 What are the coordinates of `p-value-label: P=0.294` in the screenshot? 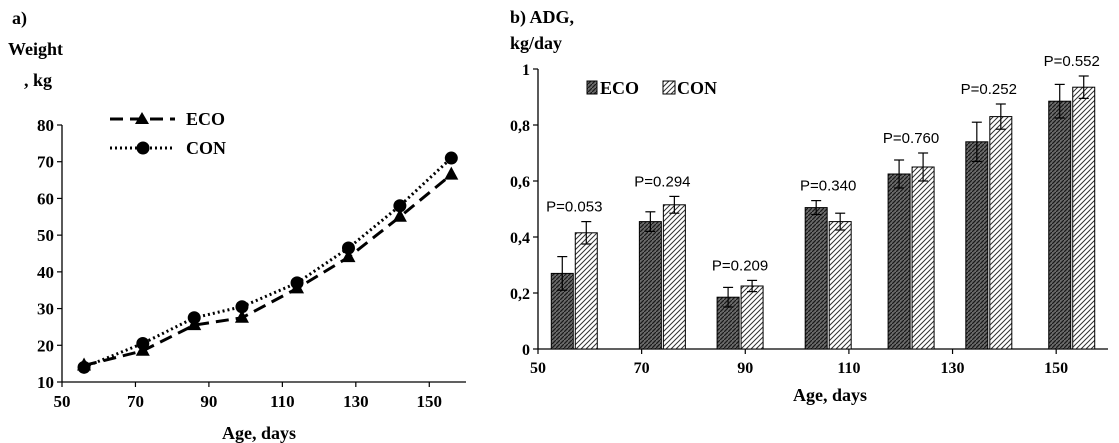 It's located at (662, 181).